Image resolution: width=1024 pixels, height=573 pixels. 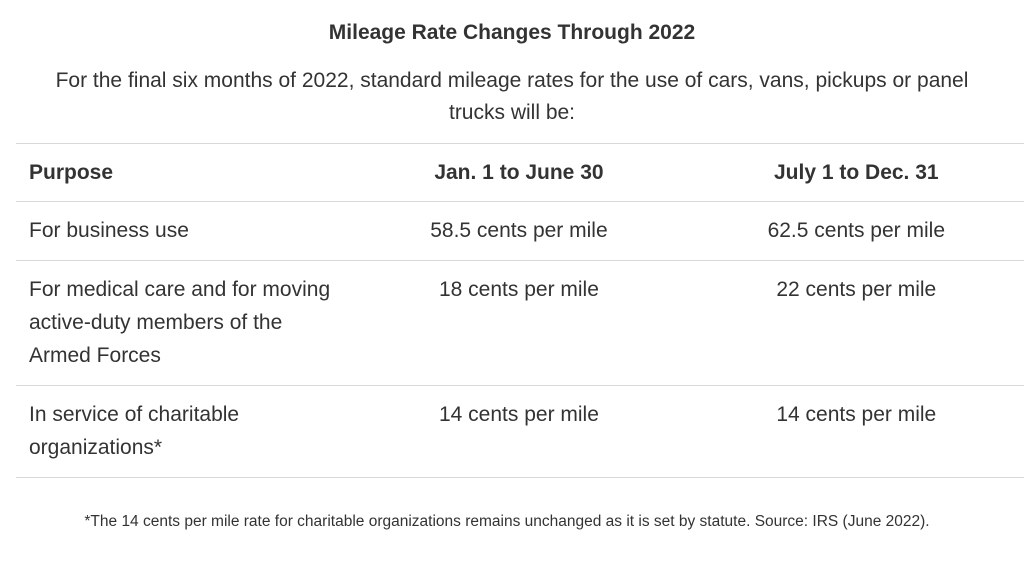 What do you see at coordinates (855, 172) in the screenshot?
I see `column-header-july-dec: July 1 to Dec. 31` at bounding box center [855, 172].